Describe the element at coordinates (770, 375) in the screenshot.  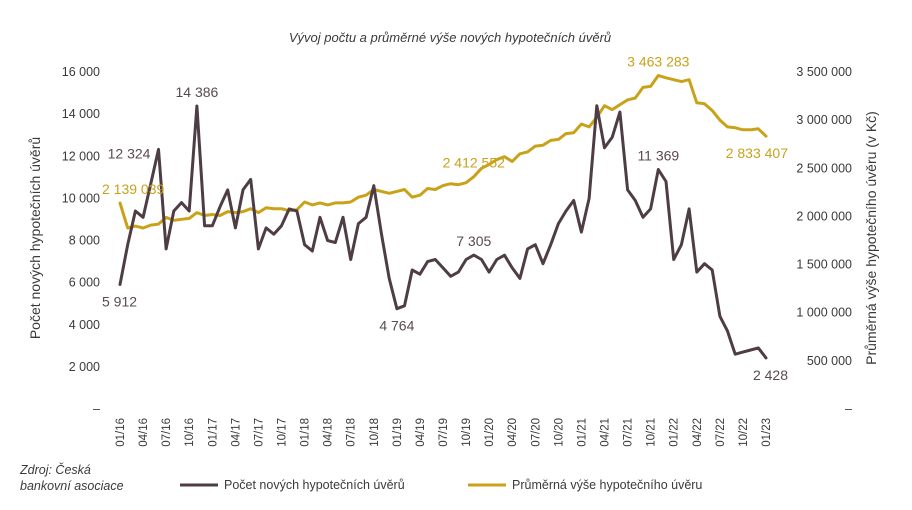
I see `data-label: 2 428` at that location.